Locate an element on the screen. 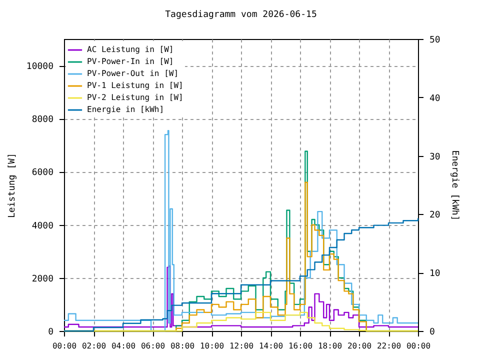 Image resolution: width=480 pixels, height=360 pixels. y-tick-label: 2000 is located at coordinates (43, 279).